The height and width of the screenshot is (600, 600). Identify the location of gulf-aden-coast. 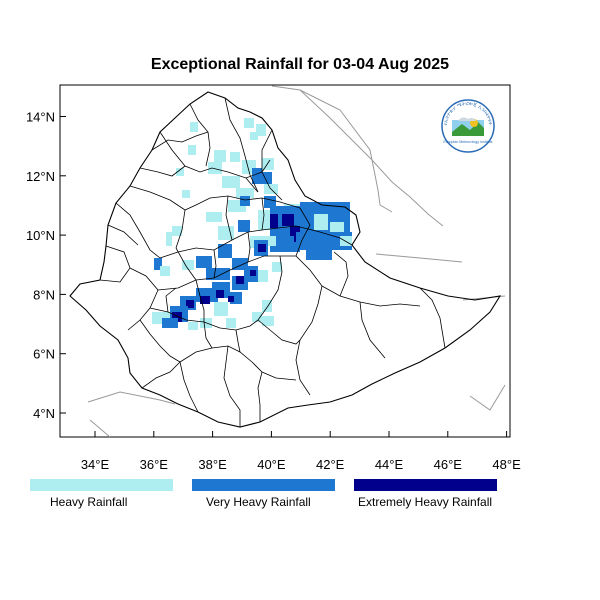
(419, 258).